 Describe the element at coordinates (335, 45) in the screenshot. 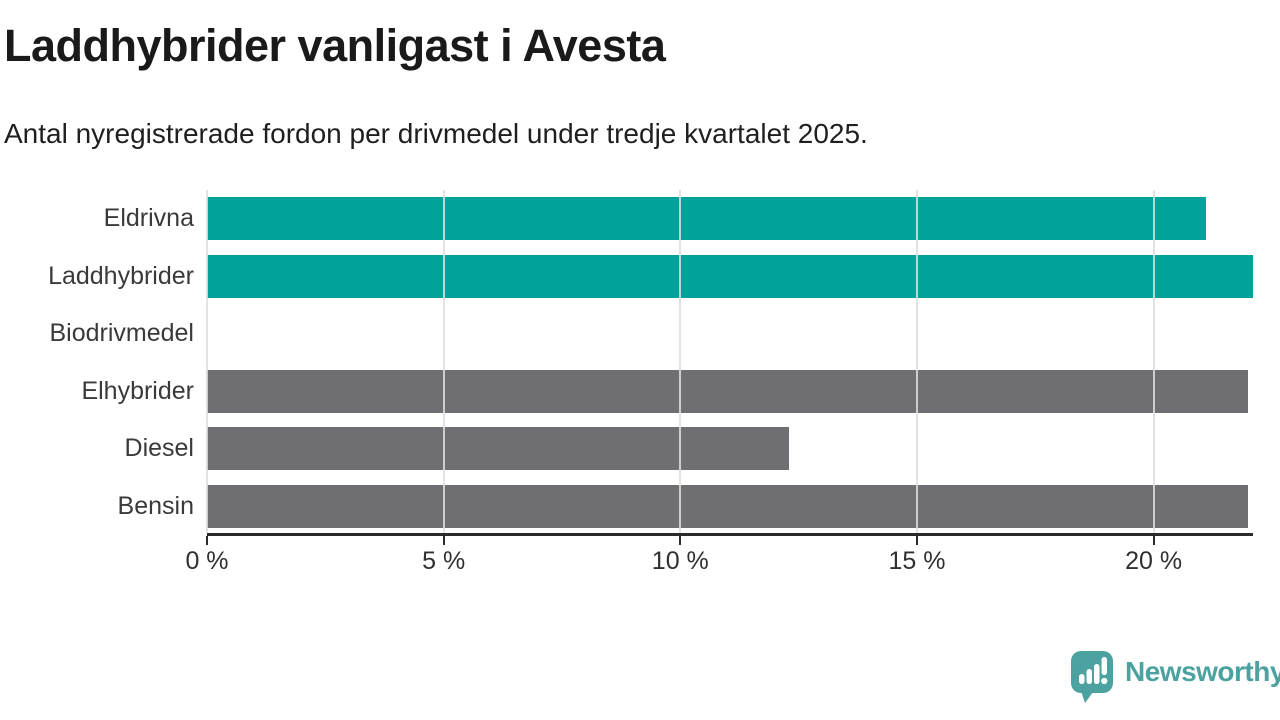

I see `chart-title: Laddhybrider vanligast i Avesta` at that location.